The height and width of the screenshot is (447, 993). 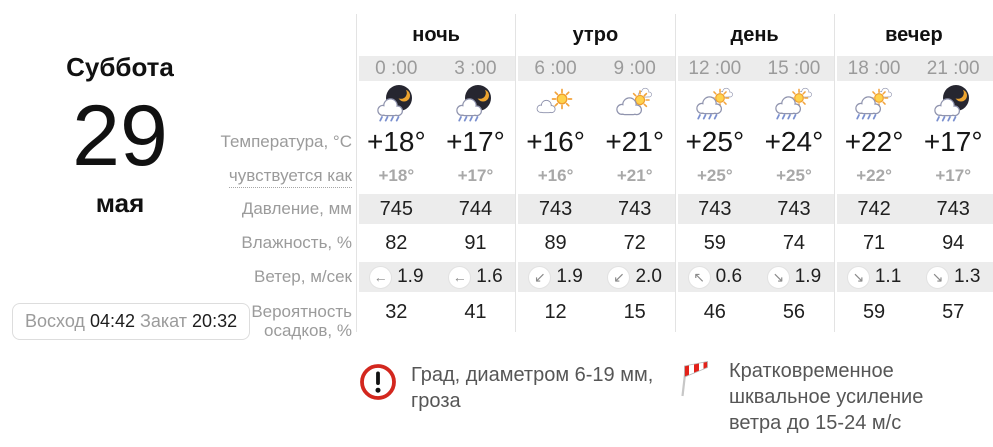 I want to click on precip-probability-value: 15, so click(x=634, y=311).